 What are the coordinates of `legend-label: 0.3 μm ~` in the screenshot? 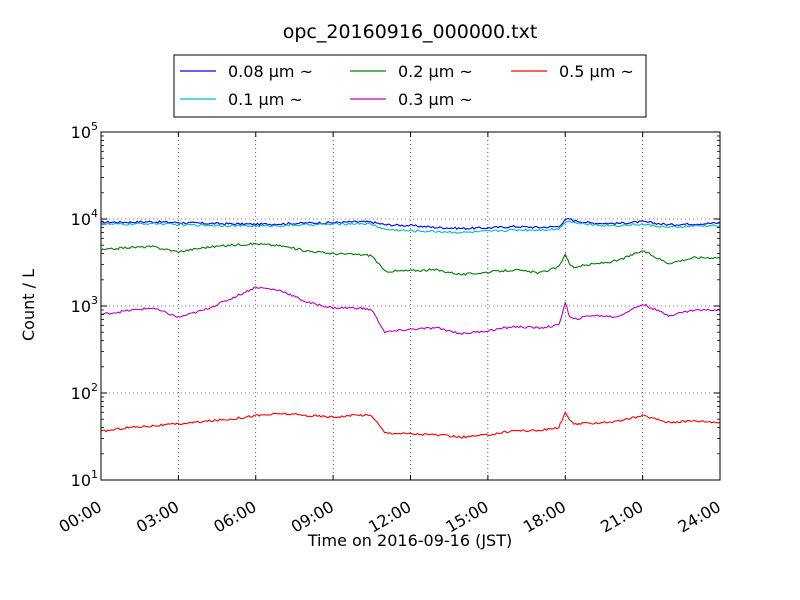 It's located at (435, 99).